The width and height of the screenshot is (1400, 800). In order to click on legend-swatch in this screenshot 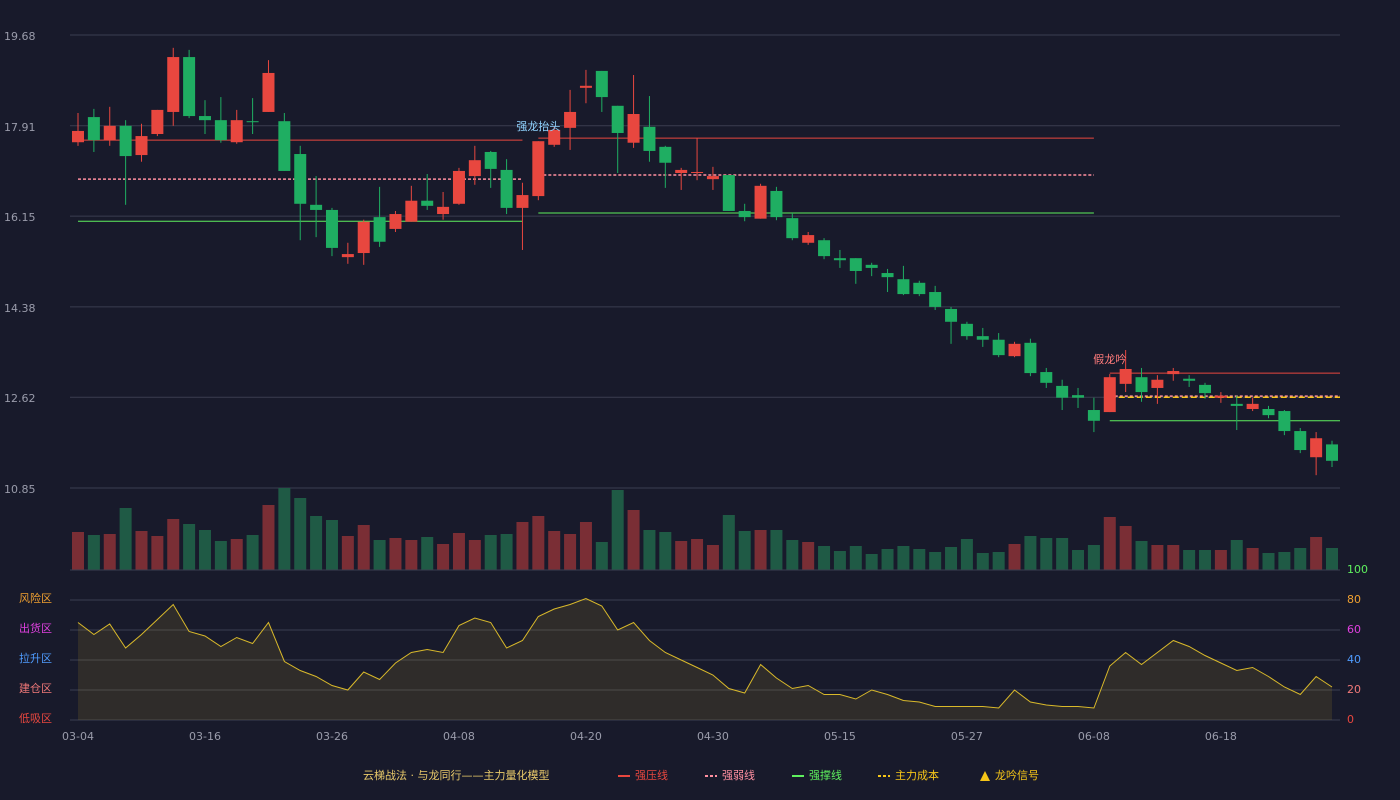, I will do `click(985, 776)`.